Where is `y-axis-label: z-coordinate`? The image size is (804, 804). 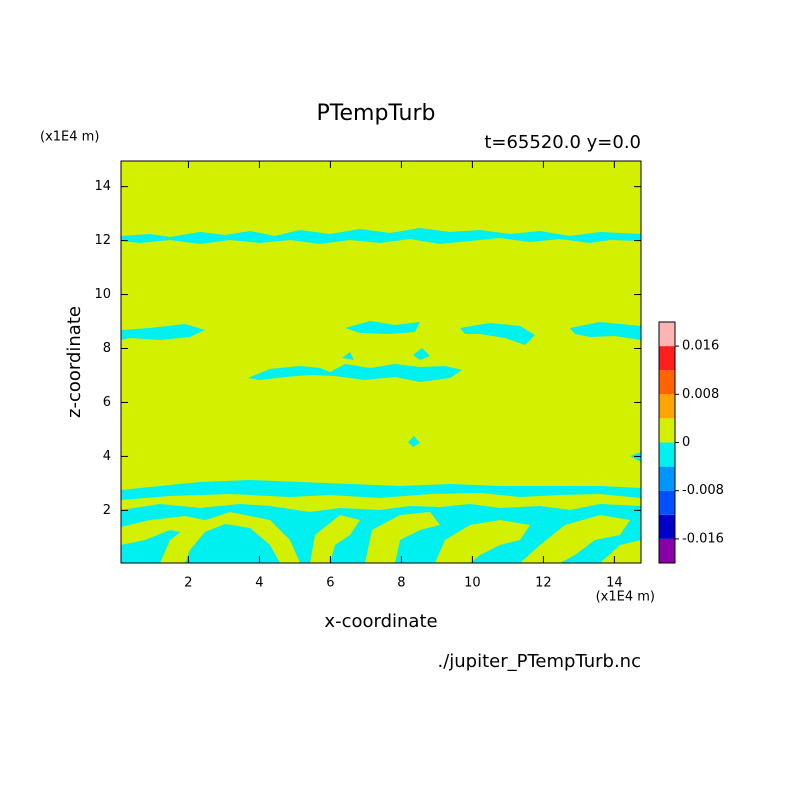 y-axis-label: z-coordinate is located at coordinates (74, 362).